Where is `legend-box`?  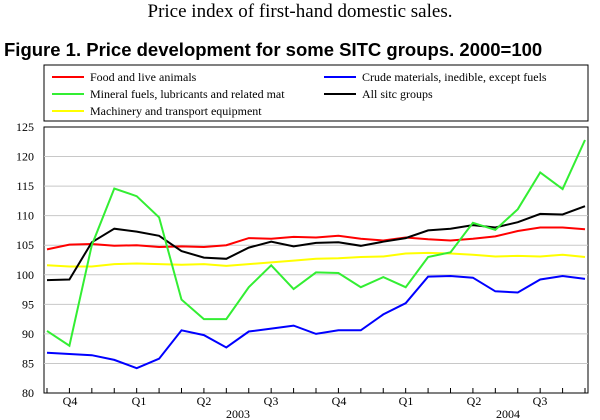
legend-box is located at coordinates (316, 93).